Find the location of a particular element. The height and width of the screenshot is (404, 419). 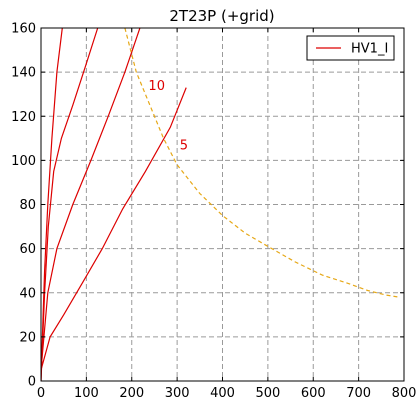

chart-title: 2T23P (+grid) is located at coordinates (221, 16).